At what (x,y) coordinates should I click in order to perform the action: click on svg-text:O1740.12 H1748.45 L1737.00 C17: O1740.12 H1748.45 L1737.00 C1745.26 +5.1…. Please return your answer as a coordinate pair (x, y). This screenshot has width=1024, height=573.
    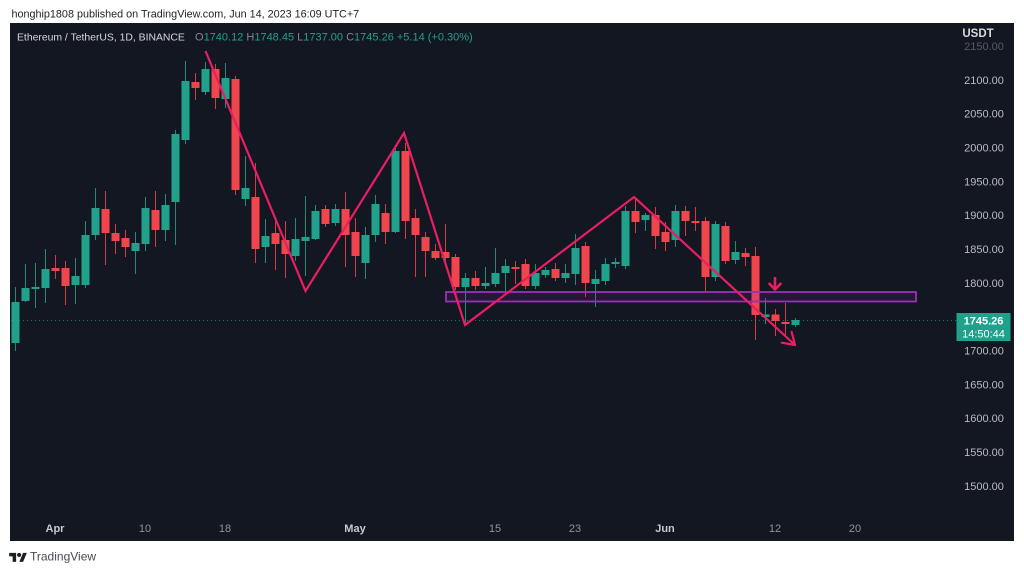
    Looking at the image, I should click on (334, 38).